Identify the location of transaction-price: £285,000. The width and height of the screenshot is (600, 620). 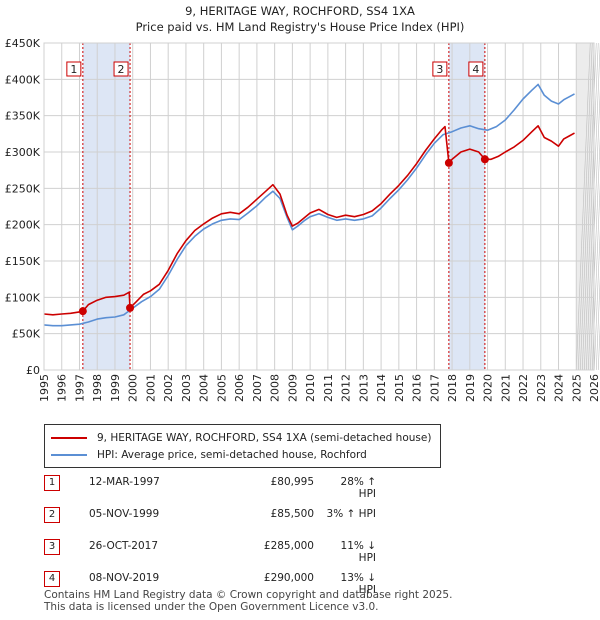
(288, 546).